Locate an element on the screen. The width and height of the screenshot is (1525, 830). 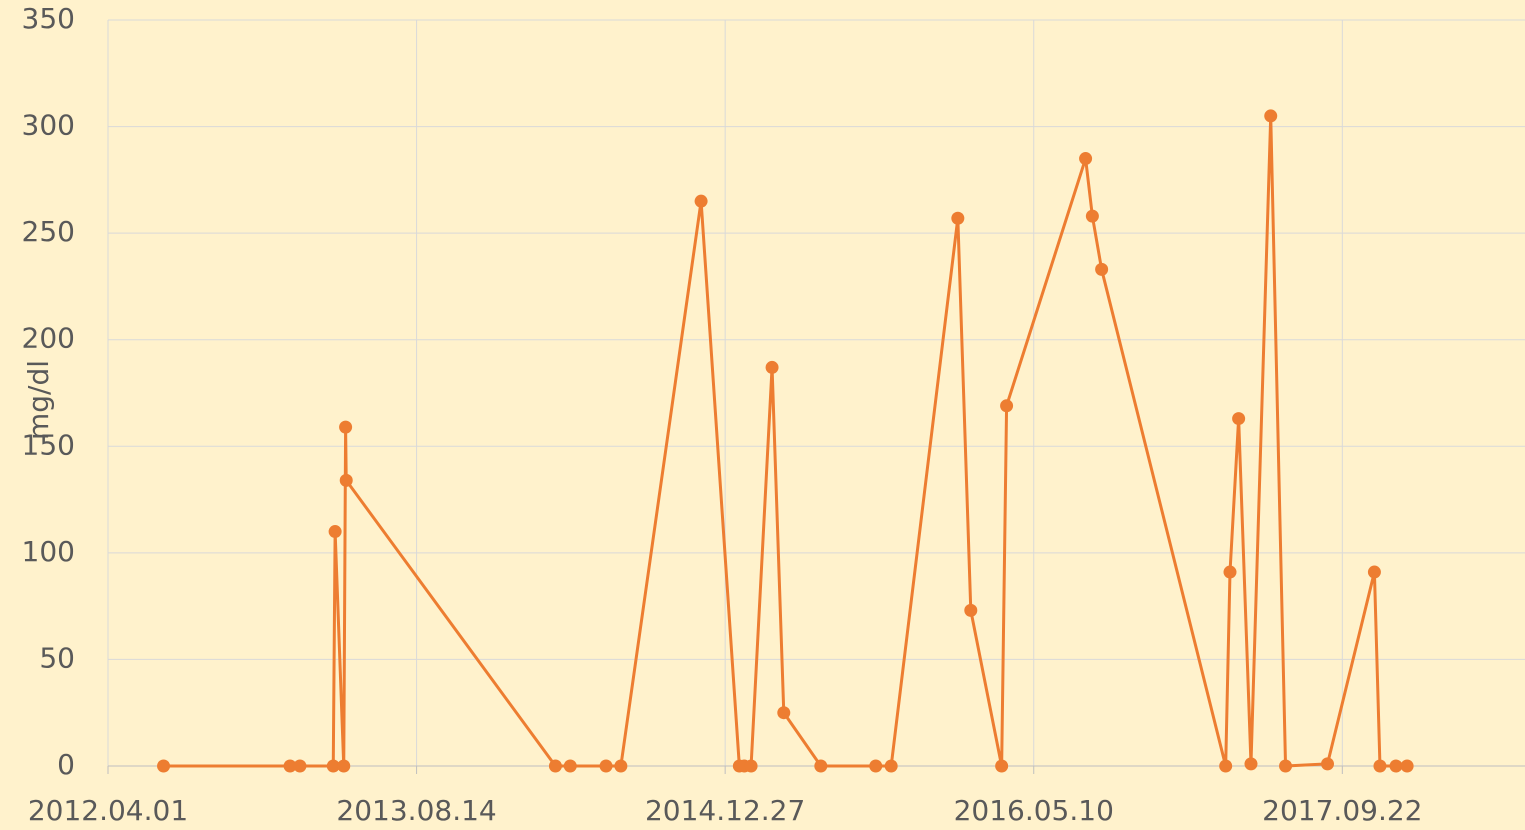
x-tick-label: 2014.12.27 is located at coordinates (725, 810).